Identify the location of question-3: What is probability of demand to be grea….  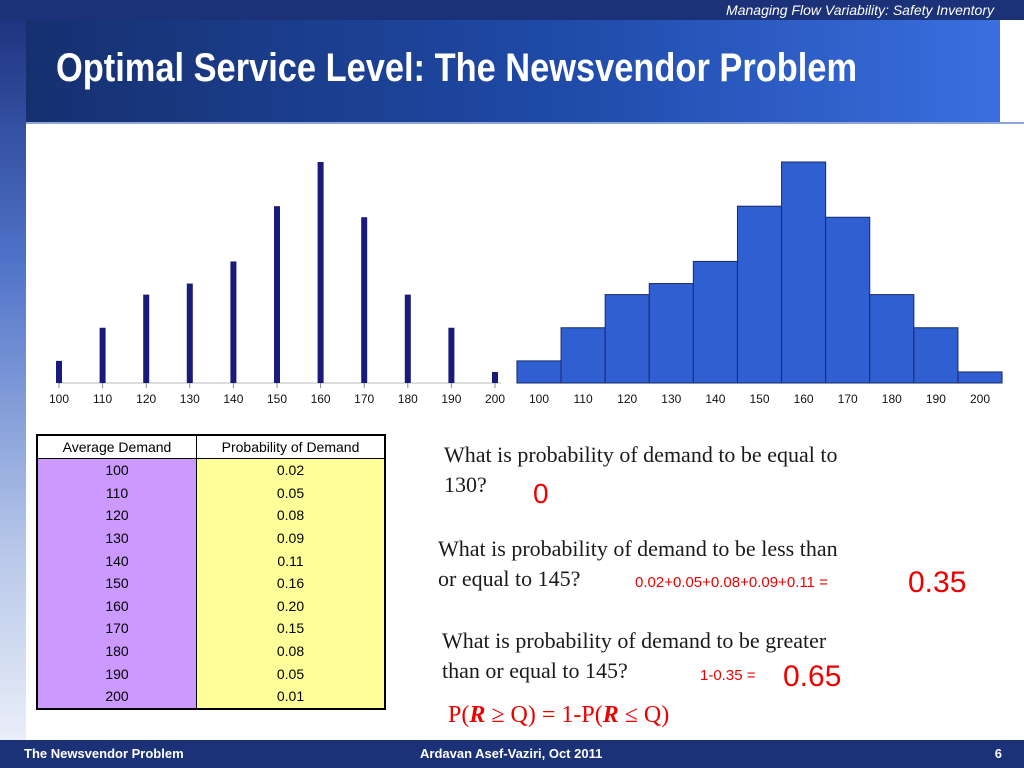
(634, 656).